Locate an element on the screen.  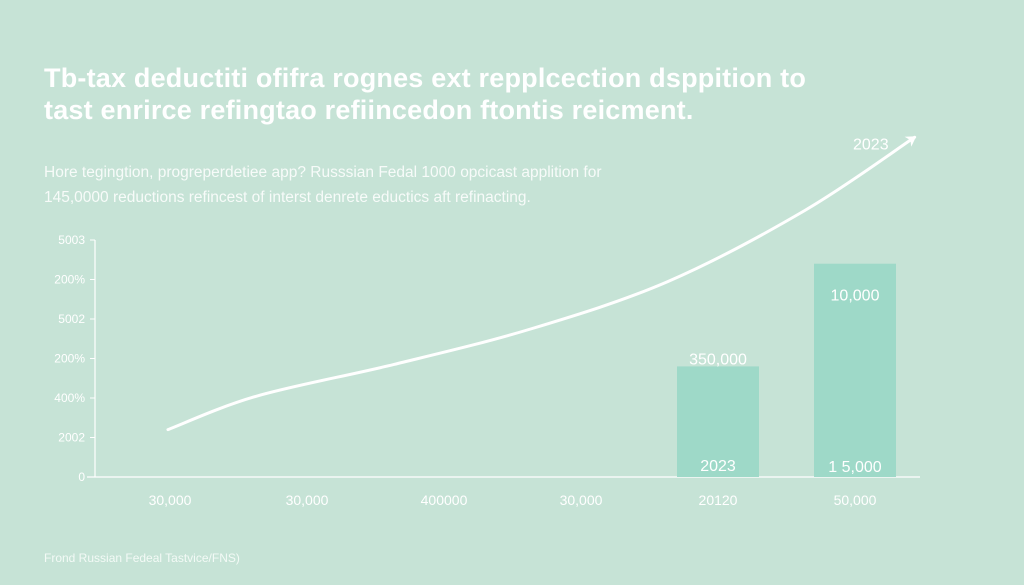
y-tick-label: 5003 is located at coordinates (71, 240).